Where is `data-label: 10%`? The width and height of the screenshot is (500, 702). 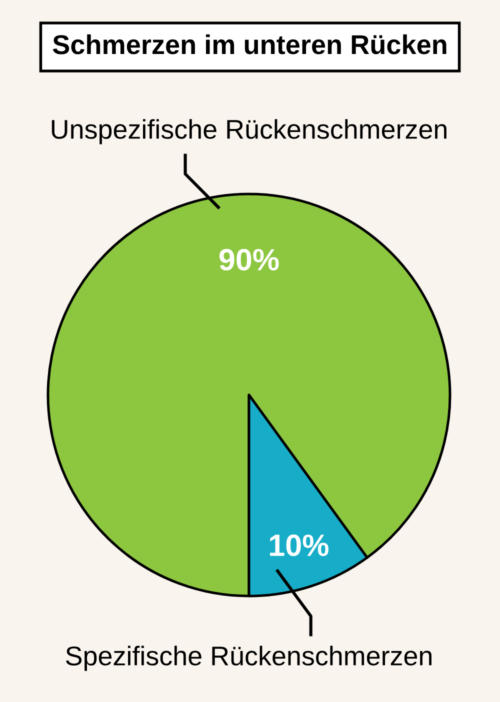 data-label: 10% is located at coordinates (299, 545).